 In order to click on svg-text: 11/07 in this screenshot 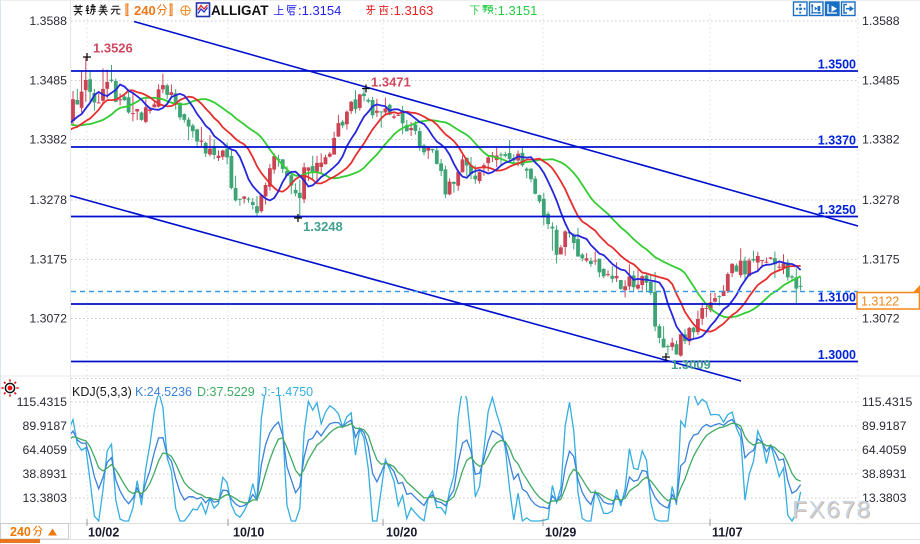, I will do `click(727, 533)`.